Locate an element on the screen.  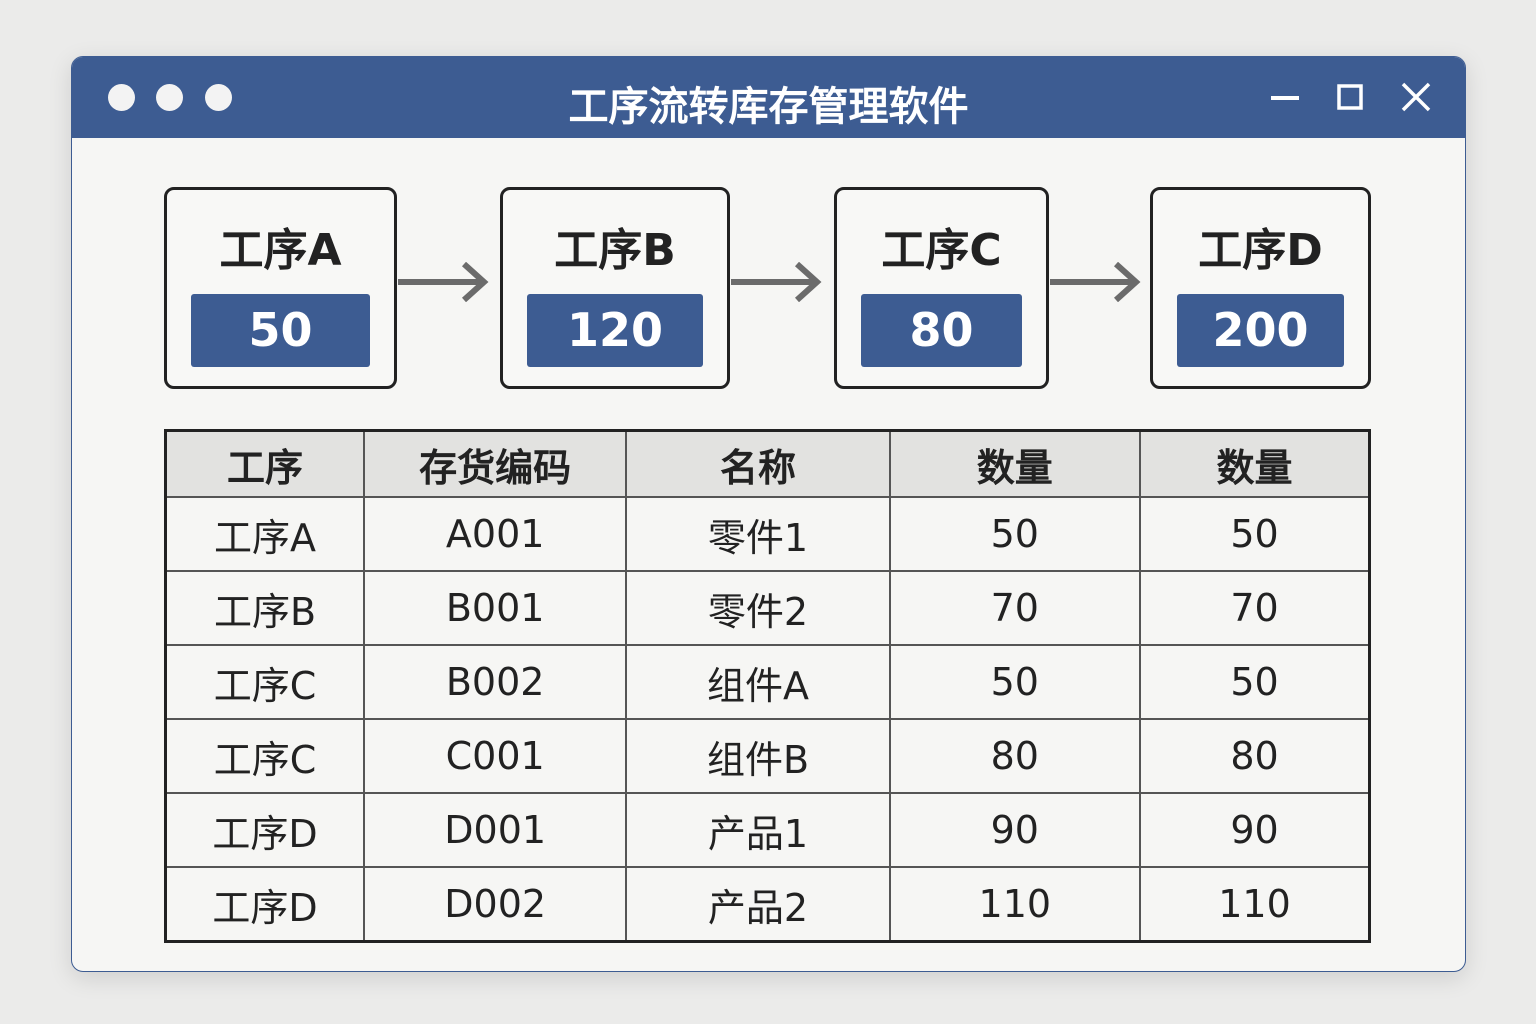
step-value: 50 is located at coordinates (280, 330).